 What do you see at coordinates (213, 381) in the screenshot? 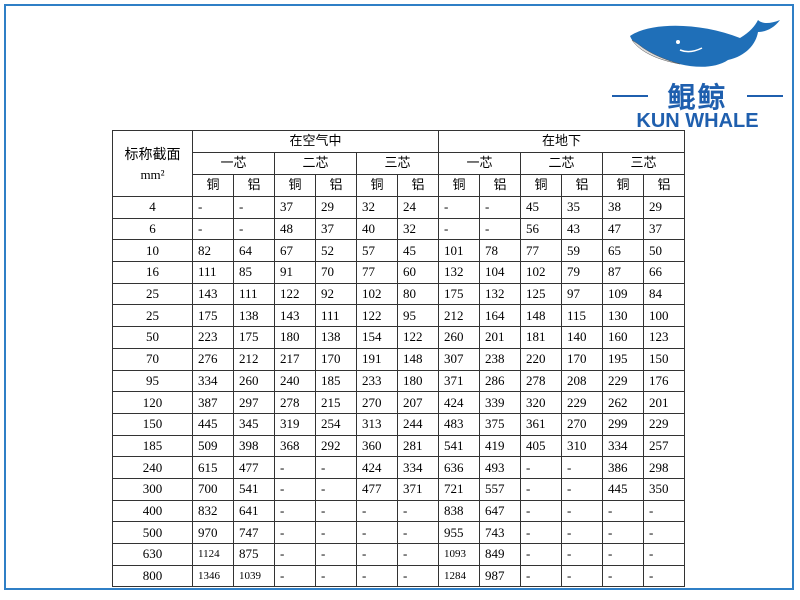
I see `value-cell: 334` at bounding box center [213, 381].